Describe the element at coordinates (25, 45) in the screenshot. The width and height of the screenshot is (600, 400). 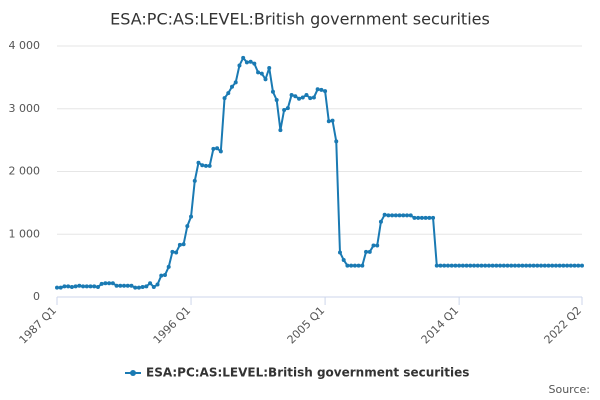
I see `y-tick-label: 4 000` at that location.